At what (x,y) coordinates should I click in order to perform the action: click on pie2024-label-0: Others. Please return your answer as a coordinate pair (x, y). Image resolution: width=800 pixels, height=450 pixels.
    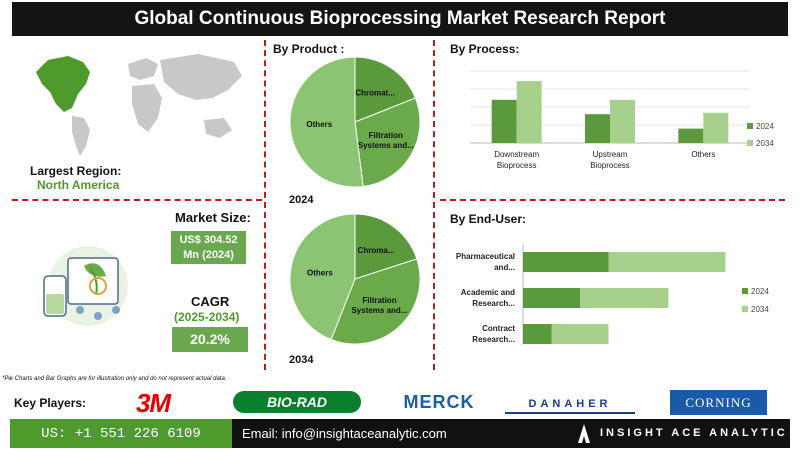
    Looking at the image, I should click on (319, 124).